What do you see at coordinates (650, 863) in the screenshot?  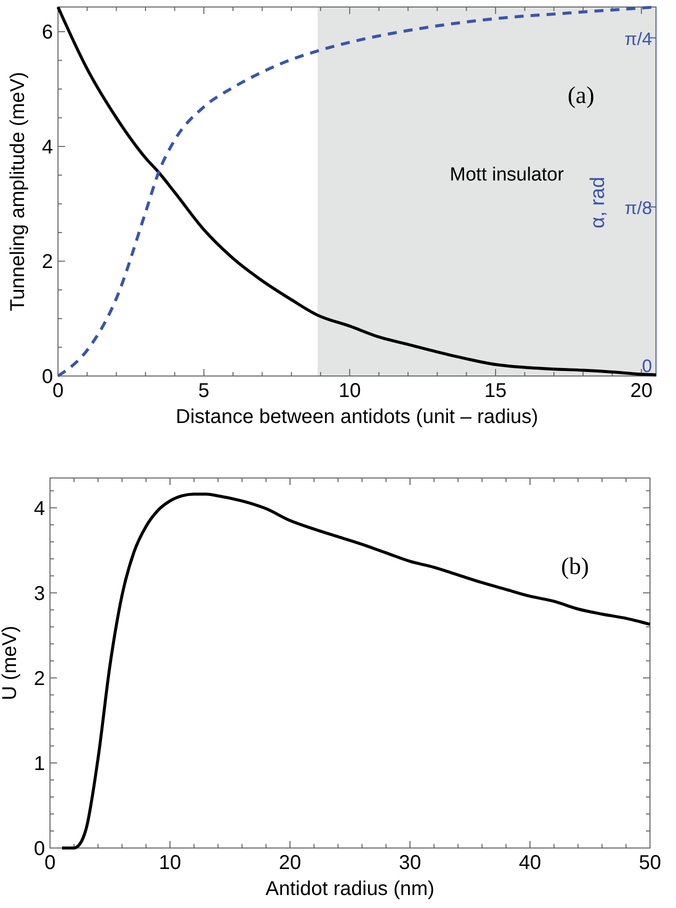 I see `x-tick-label: 50` at bounding box center [650, 863].